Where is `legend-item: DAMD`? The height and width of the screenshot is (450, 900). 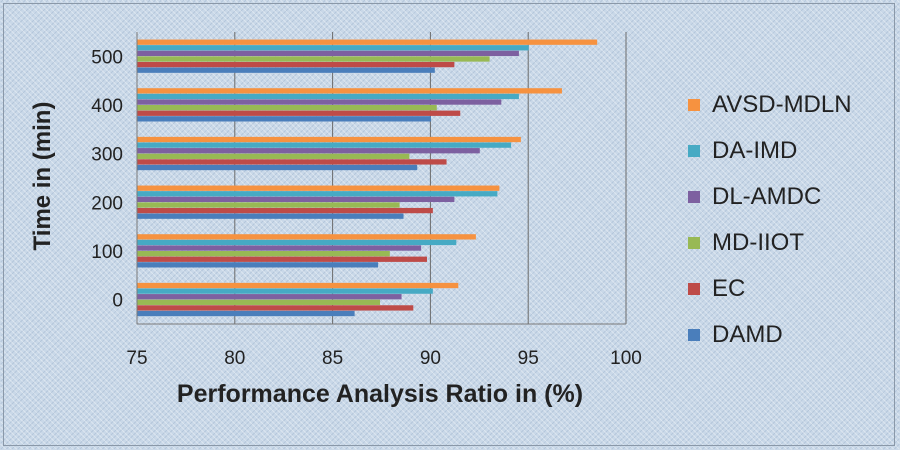 legend-item: DAMD is located at coordinates (735, 335).